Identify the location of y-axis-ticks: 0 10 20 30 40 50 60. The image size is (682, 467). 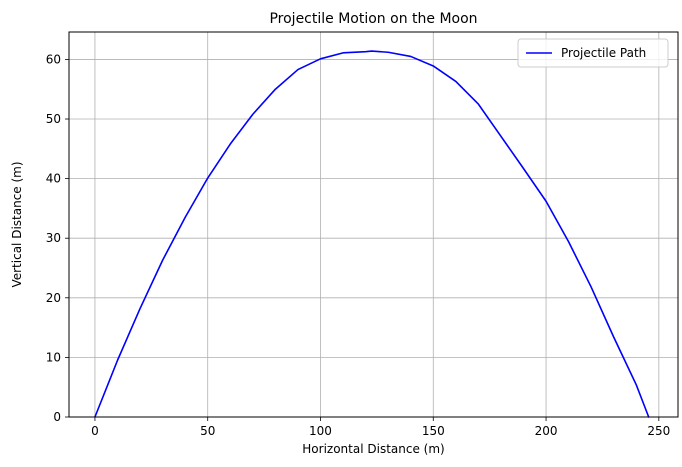
(57, 238).